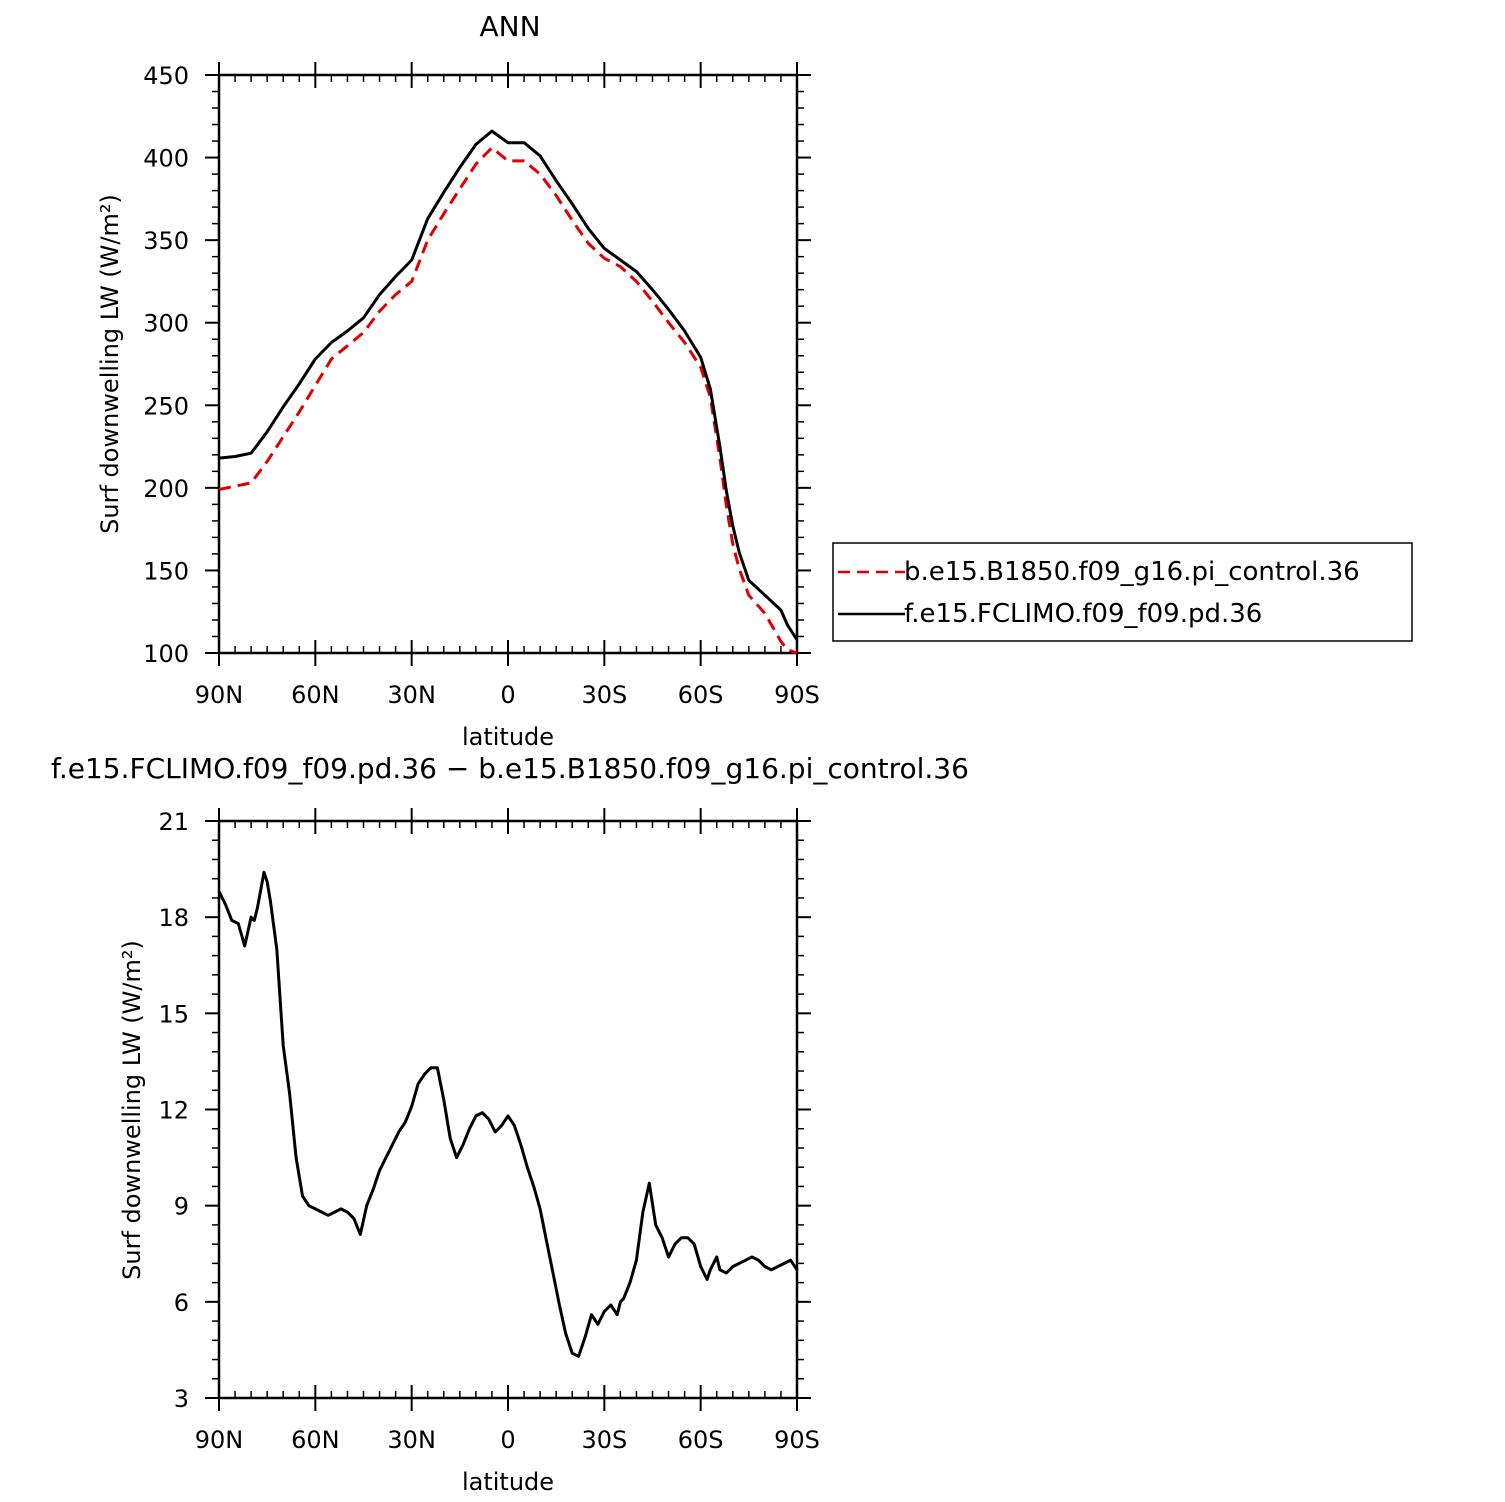 Image resolution: width=1505 pixels, height=1502 pixels. Describe the element at coordinates (219, 1440) in the screenshot. I see `bottom-x-tick-label: 90N` at that location.